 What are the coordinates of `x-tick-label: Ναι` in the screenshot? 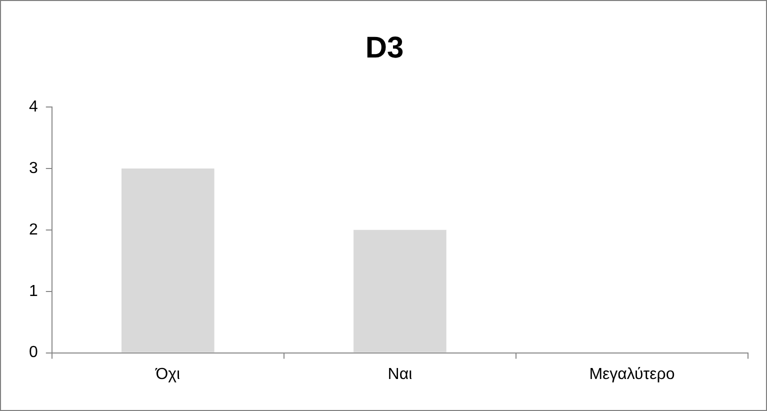 It's located at (400, 374).